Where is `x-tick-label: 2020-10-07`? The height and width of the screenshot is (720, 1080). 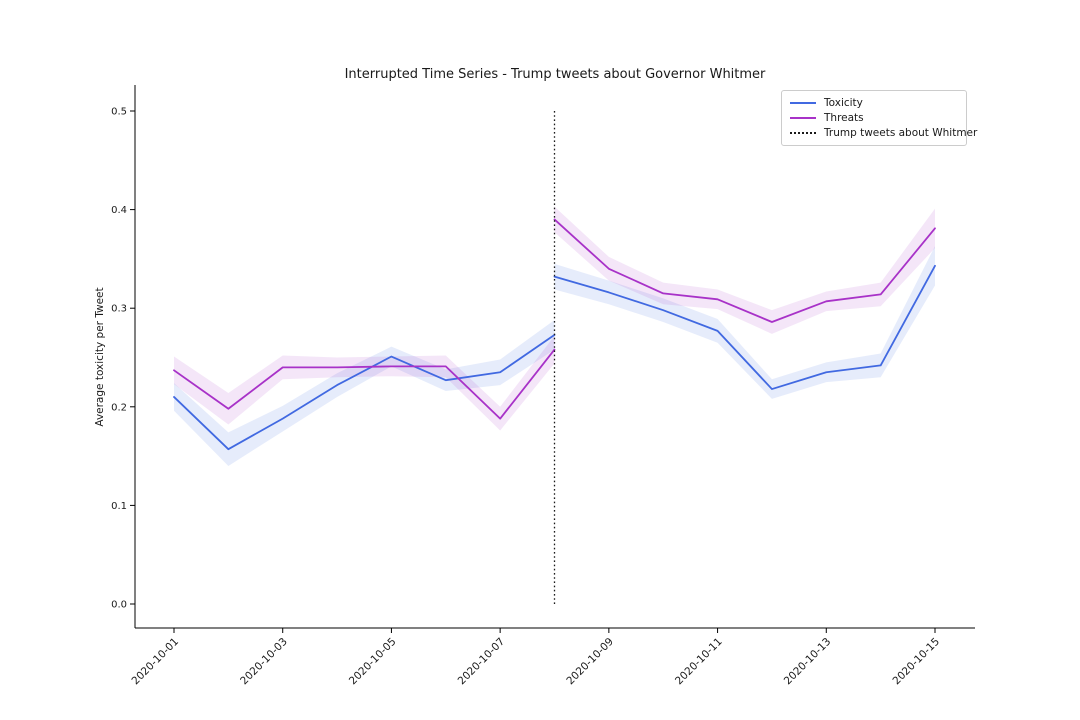 x-tick-label: 2020-10-07 is located at coordinates (482, 662).